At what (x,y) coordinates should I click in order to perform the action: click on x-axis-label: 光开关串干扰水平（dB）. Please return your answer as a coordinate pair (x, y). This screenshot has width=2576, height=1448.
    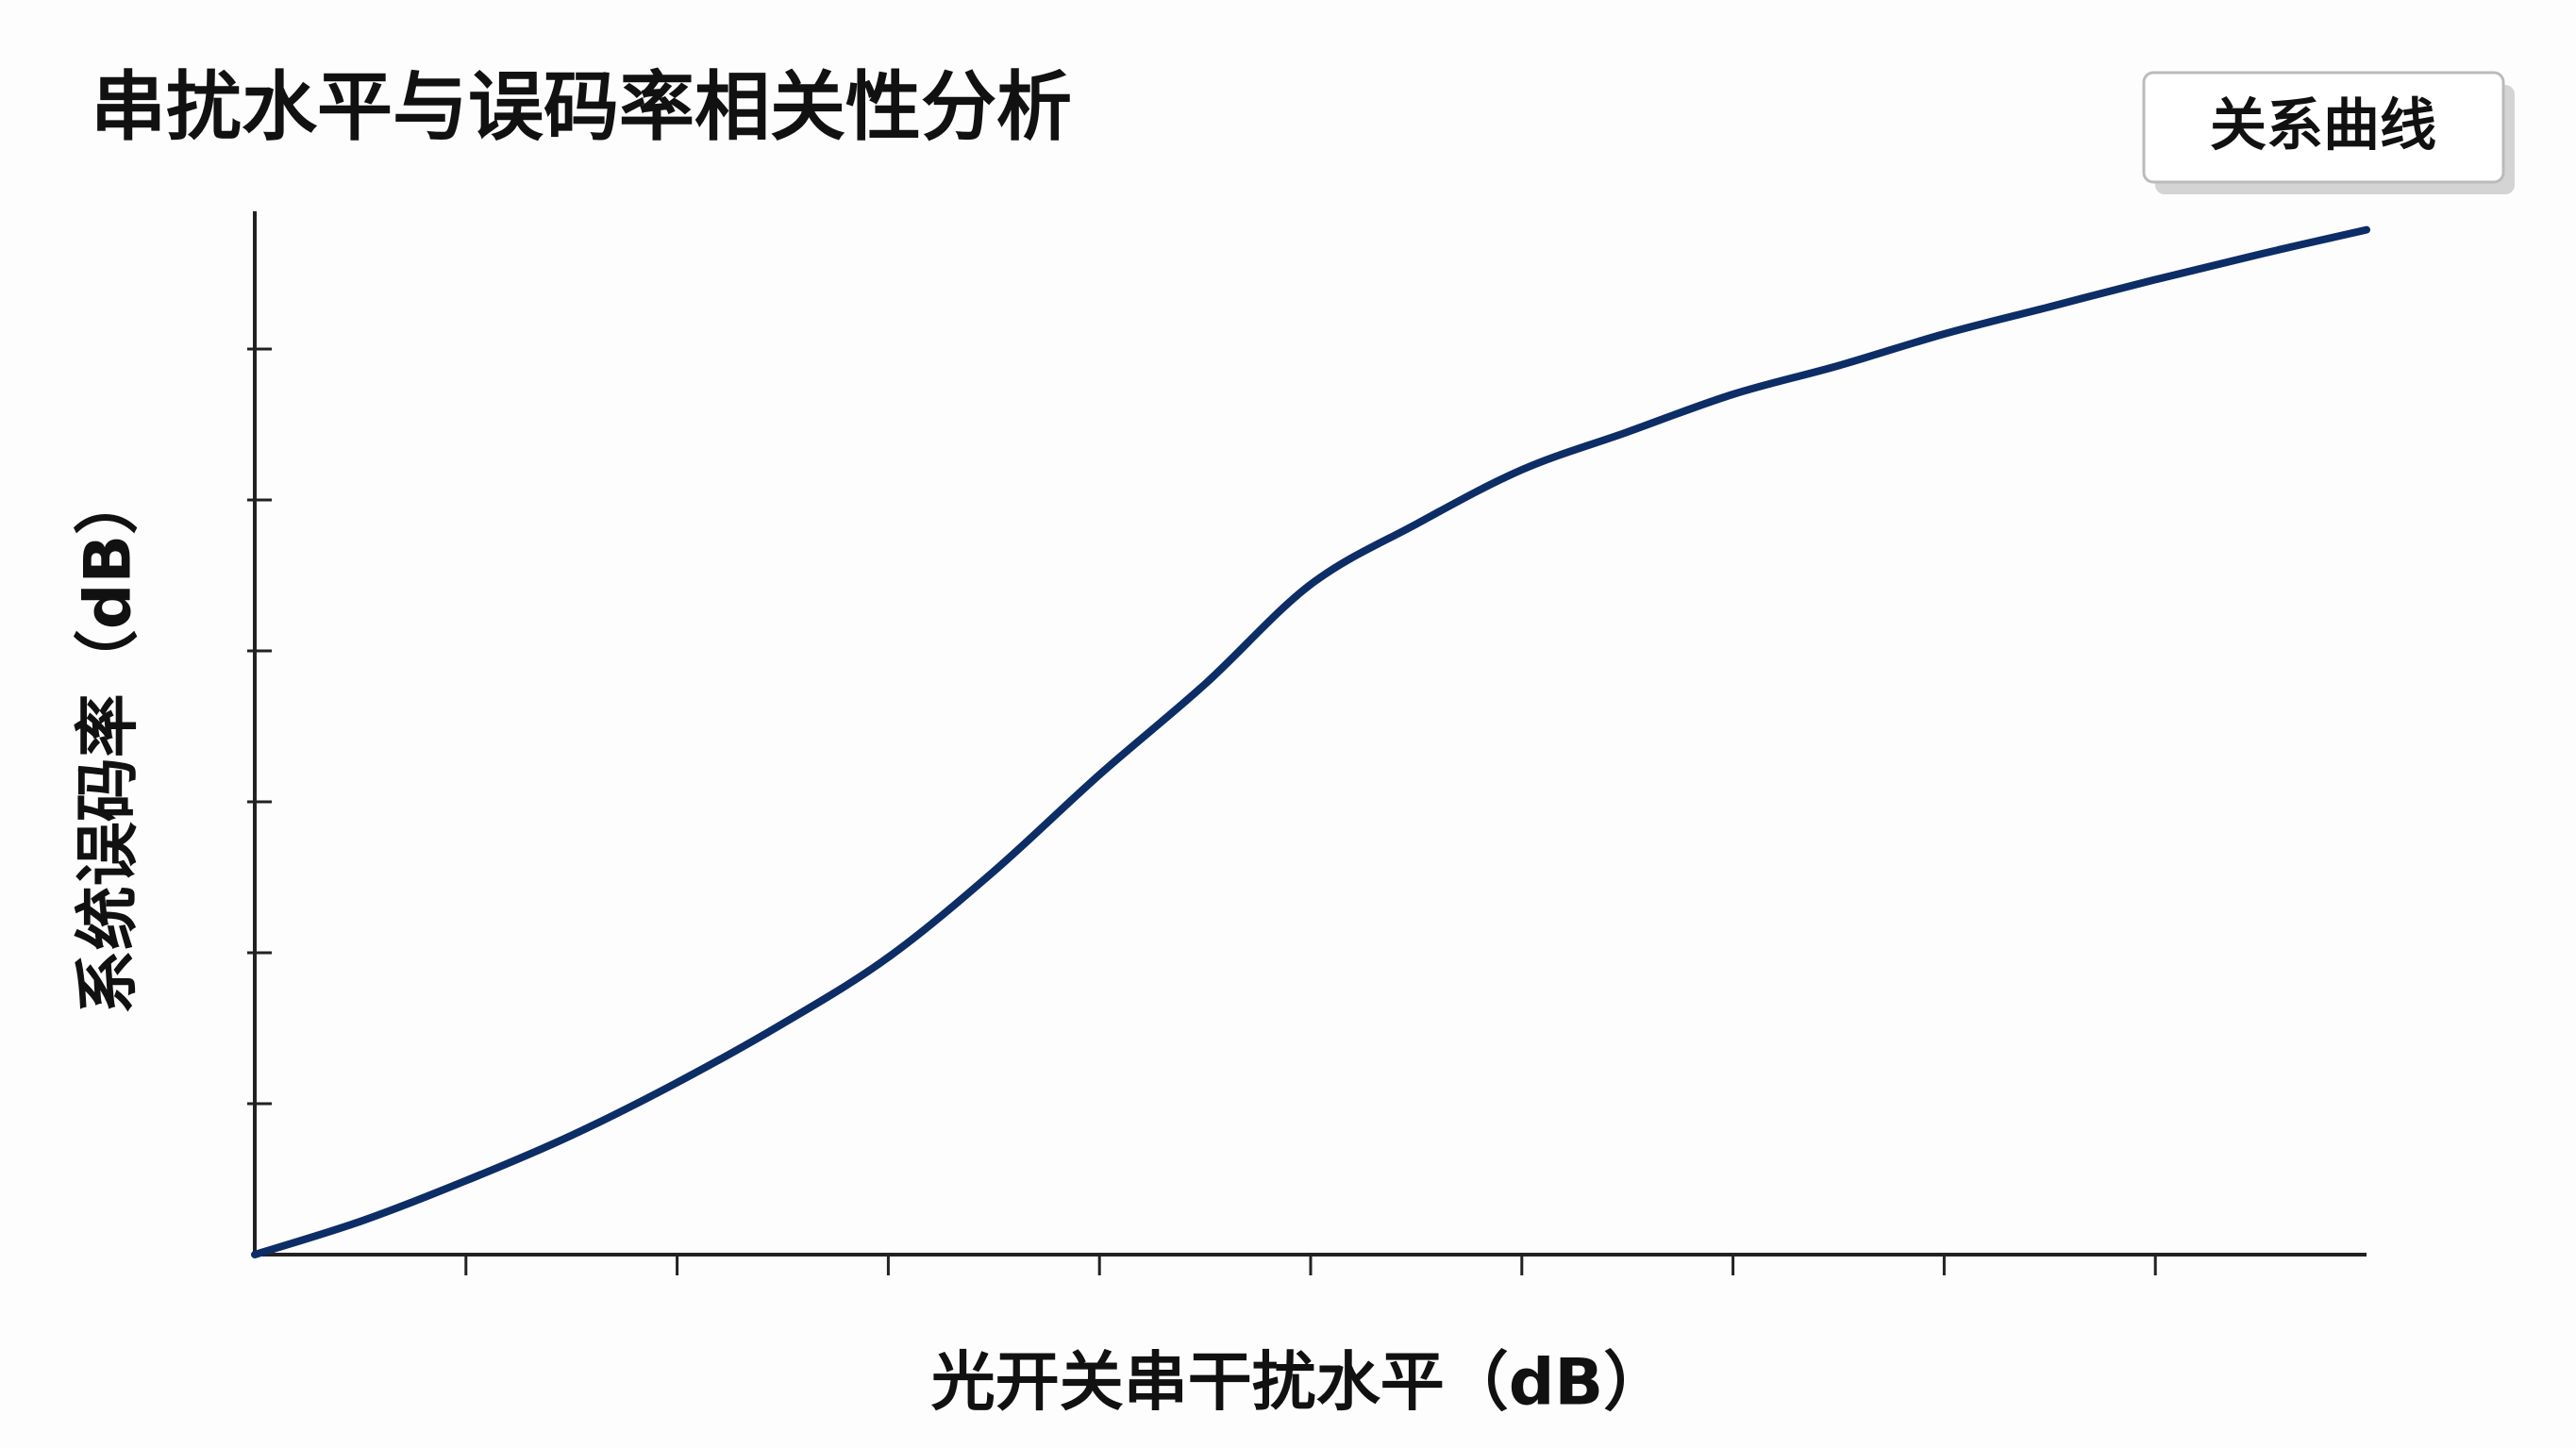
    Looking at the image, I should click on (1299, 1383).